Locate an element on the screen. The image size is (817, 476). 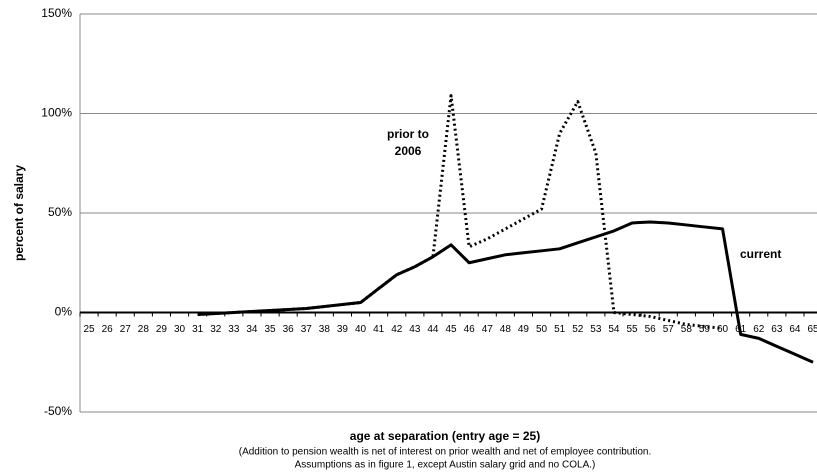
x-tick-label: 53 is located at coordinates (596, 329).